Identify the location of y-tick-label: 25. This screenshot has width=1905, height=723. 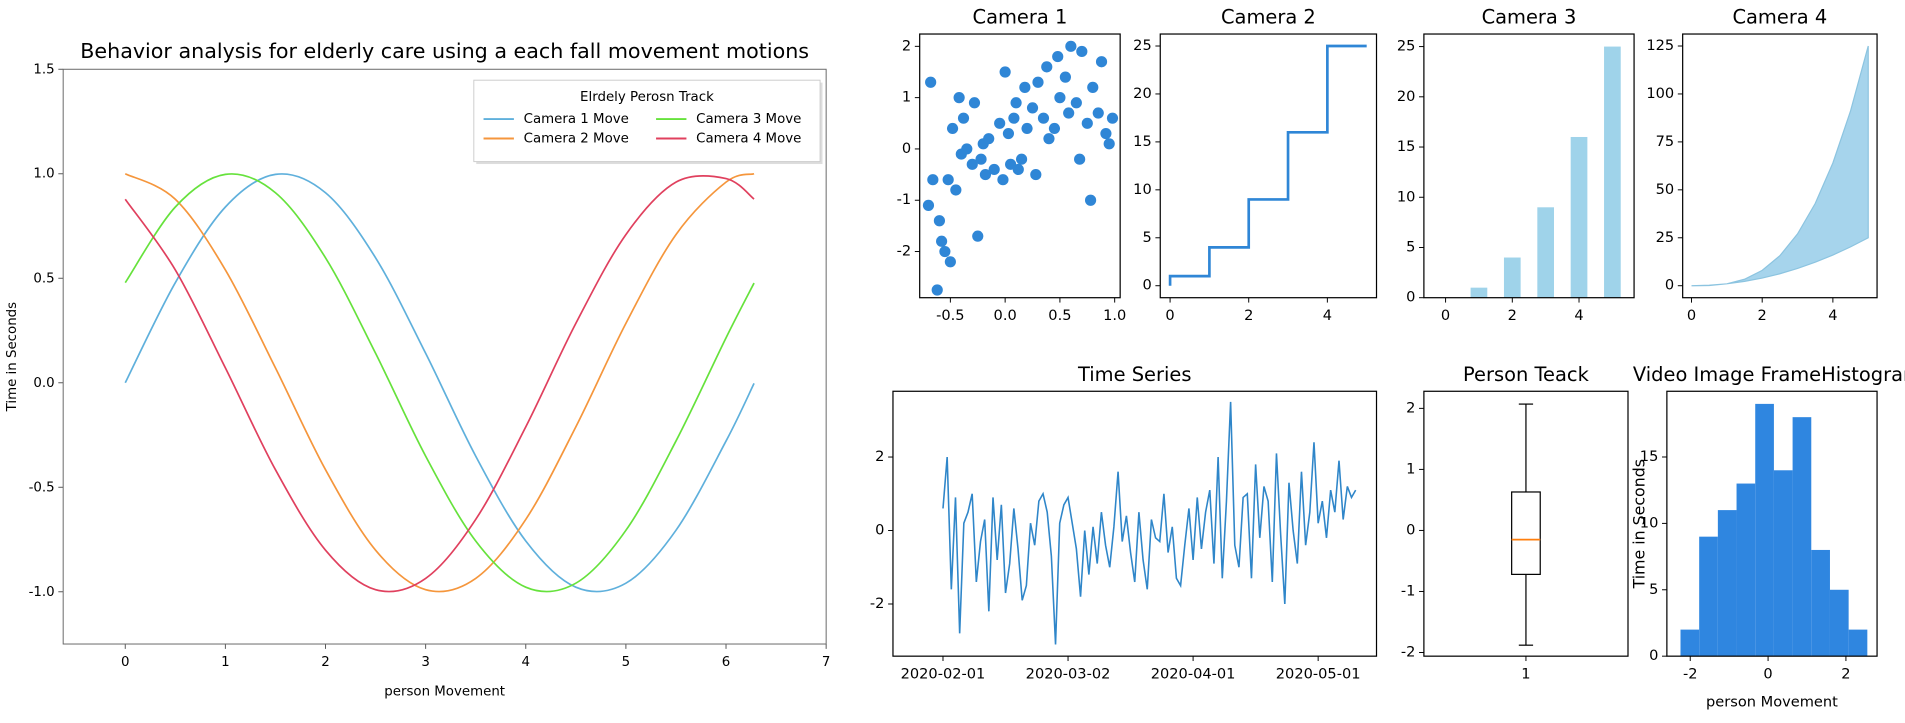
(1142, 45).